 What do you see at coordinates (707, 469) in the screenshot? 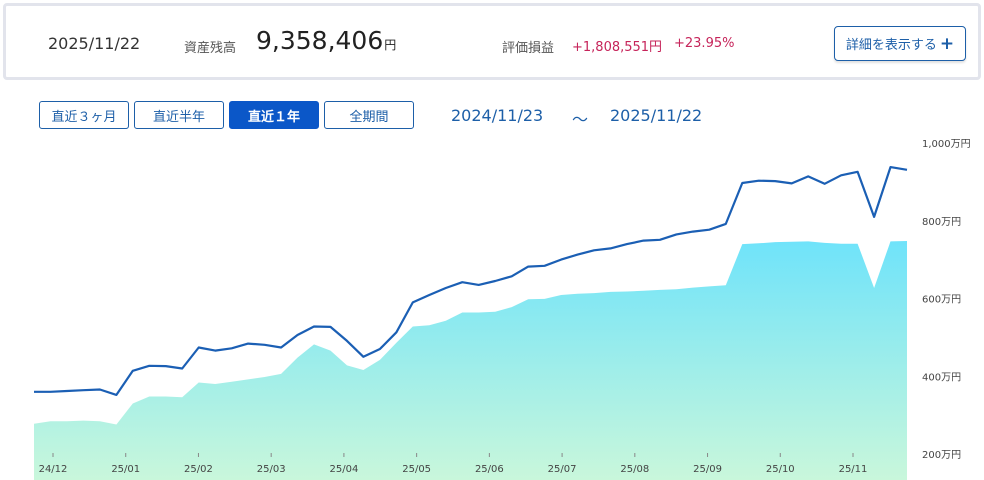
I see `x-tick-label: 25/09` at bounding box center [707, 469].